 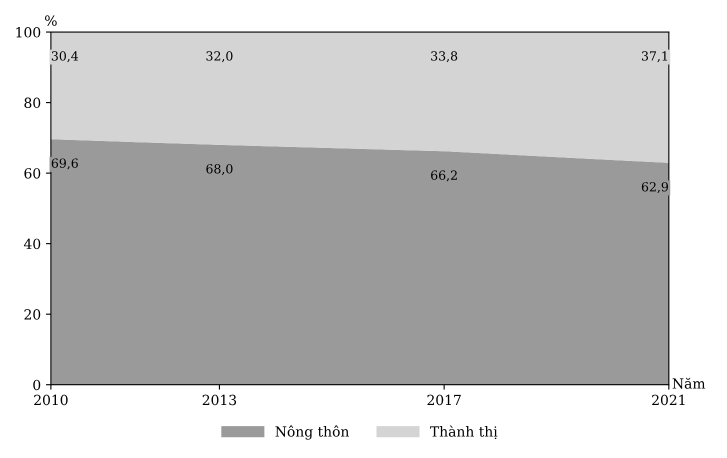 I want to click on y-tick-label: 0, so click(x=36, y=385).